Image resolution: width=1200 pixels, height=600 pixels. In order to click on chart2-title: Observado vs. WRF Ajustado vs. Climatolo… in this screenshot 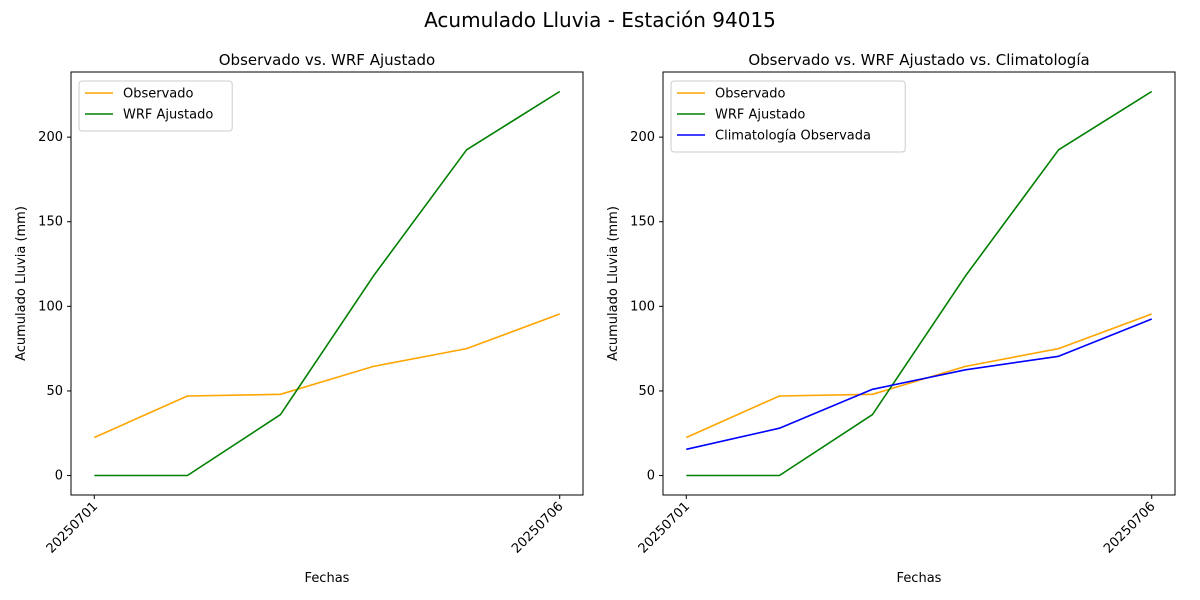, I will do `click(918, 60)`.